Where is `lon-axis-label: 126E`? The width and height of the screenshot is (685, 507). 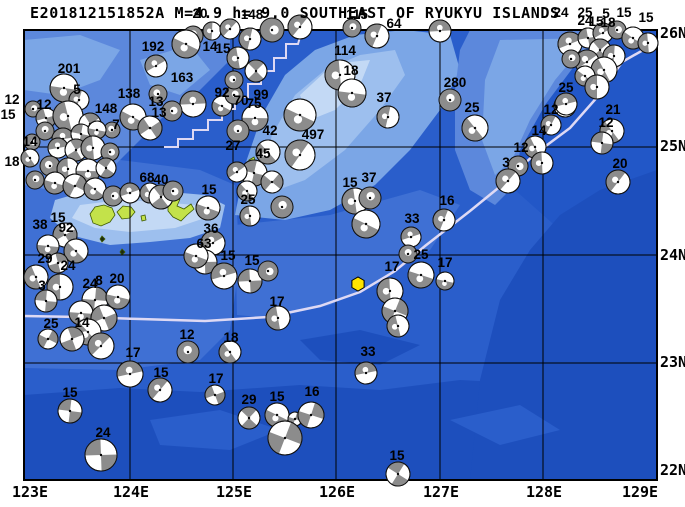 lon-axis-label: 126E is located at coordinates (337, 492).